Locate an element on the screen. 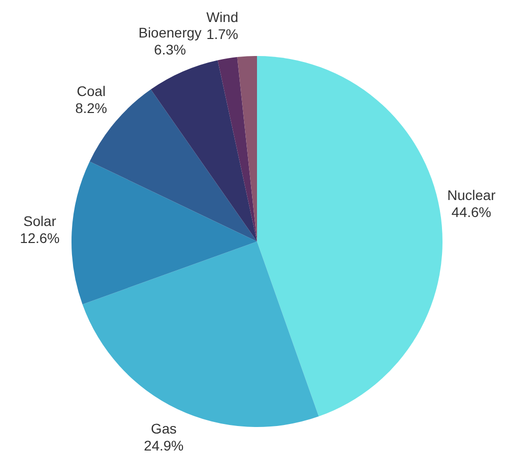 This screenshot has width=517, height=463. slice-label: Solar is located at coordinates (39, 220).